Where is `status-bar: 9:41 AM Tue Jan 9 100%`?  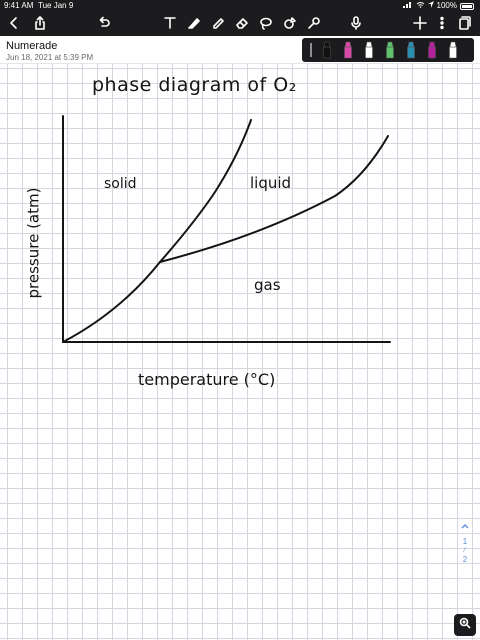
status-bar: 9:41 AM Tue Jan 9 100% is located at coordinates (240, 6).